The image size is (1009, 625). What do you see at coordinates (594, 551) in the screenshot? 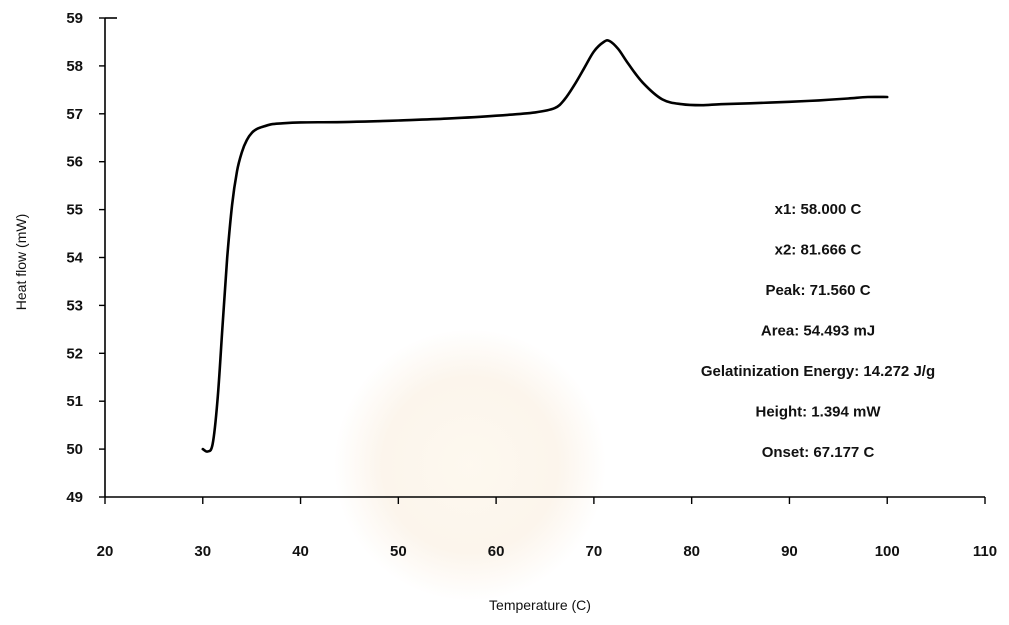
I see `x-tick-label: 70` at bounding box center [594, 551].